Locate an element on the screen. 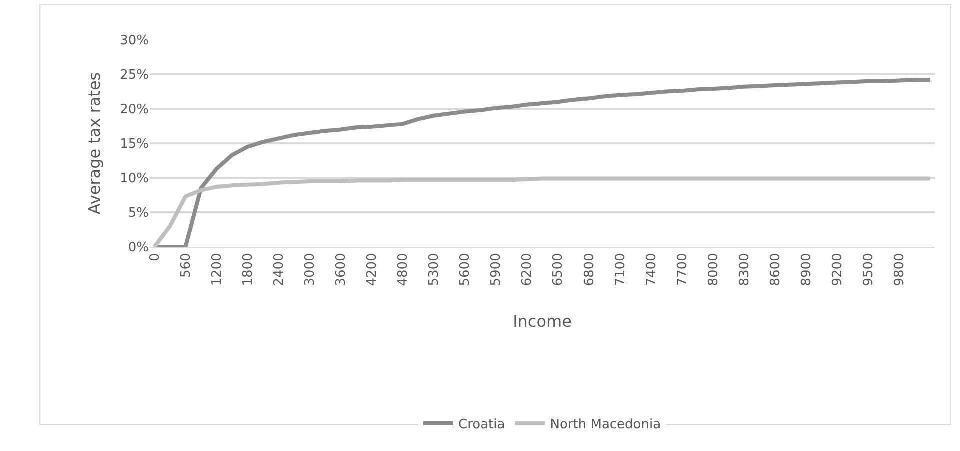 This screenshot has height=451, width=960. y-tick-label: 0% is located at coordinates (138, 248).